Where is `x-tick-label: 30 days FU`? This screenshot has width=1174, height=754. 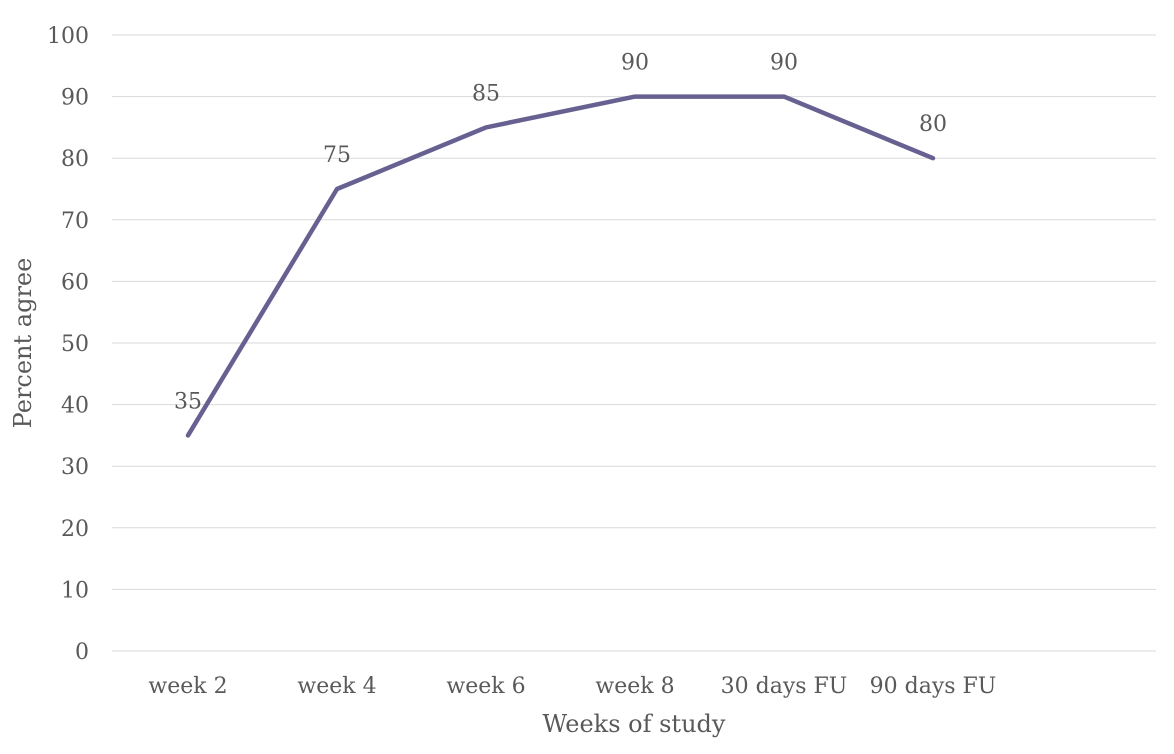 x-tick-label: 30 days FU is located at coordinates (784, 686).